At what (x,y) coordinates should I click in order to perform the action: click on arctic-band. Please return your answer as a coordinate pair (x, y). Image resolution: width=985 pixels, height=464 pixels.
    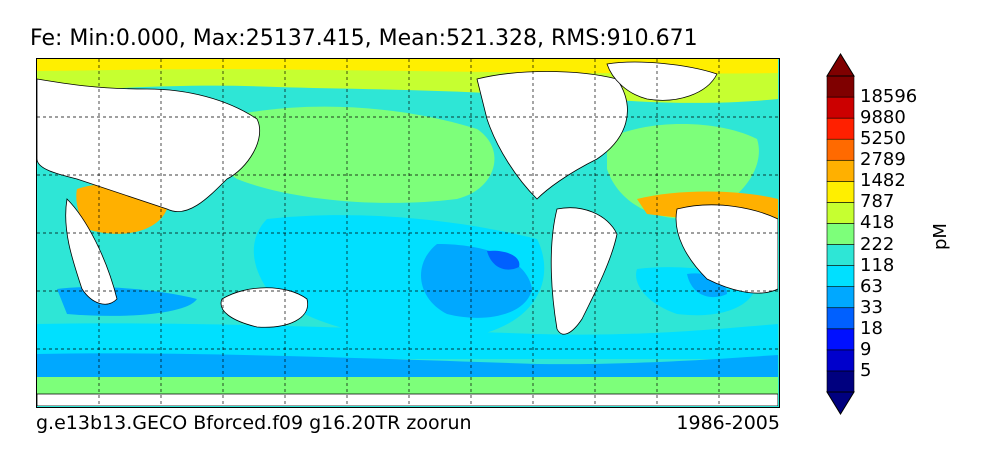
    Looking at the image, I should click on (407, 66).